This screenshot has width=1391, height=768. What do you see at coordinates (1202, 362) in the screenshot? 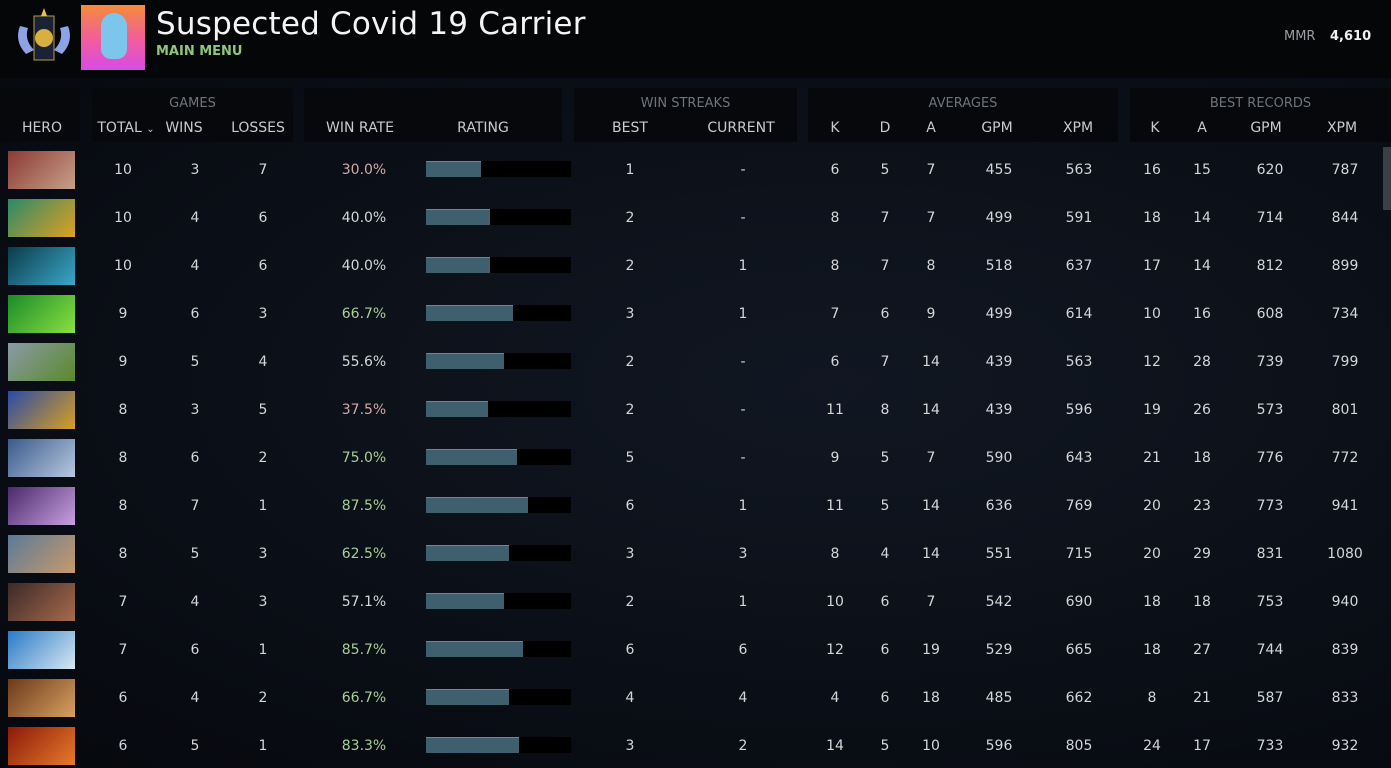
I see `cell-ba: 28` at bounding box center [1202, 362].